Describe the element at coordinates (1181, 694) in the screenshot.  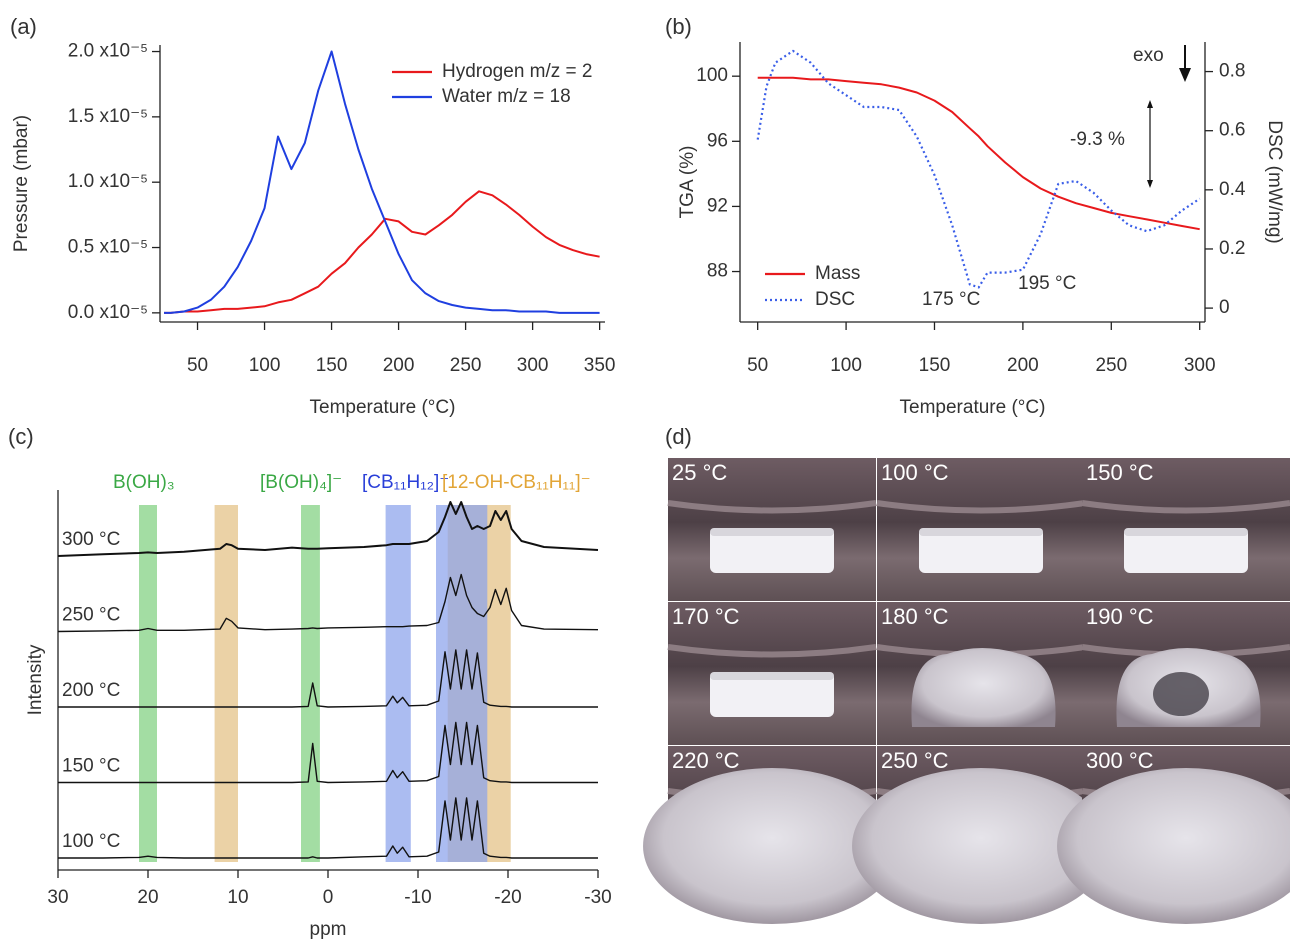
I see `dark-spot` at that location.